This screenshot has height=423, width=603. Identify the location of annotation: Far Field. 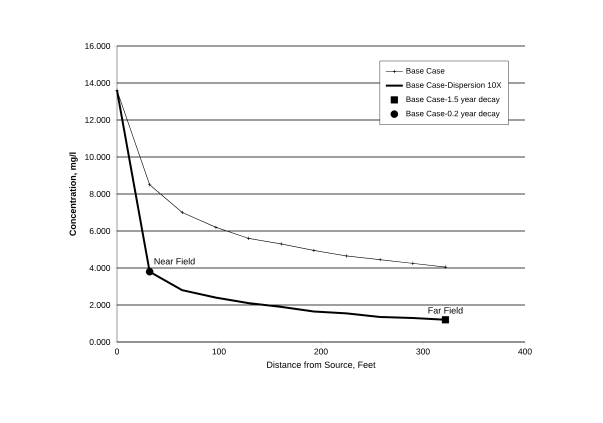
(445, 310).